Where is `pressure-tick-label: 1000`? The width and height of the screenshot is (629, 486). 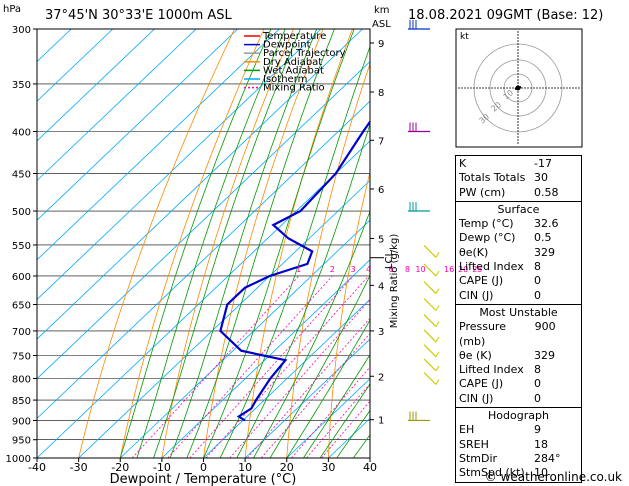 pressure-tick-label: 1000 is located at coordinates (18, 459).